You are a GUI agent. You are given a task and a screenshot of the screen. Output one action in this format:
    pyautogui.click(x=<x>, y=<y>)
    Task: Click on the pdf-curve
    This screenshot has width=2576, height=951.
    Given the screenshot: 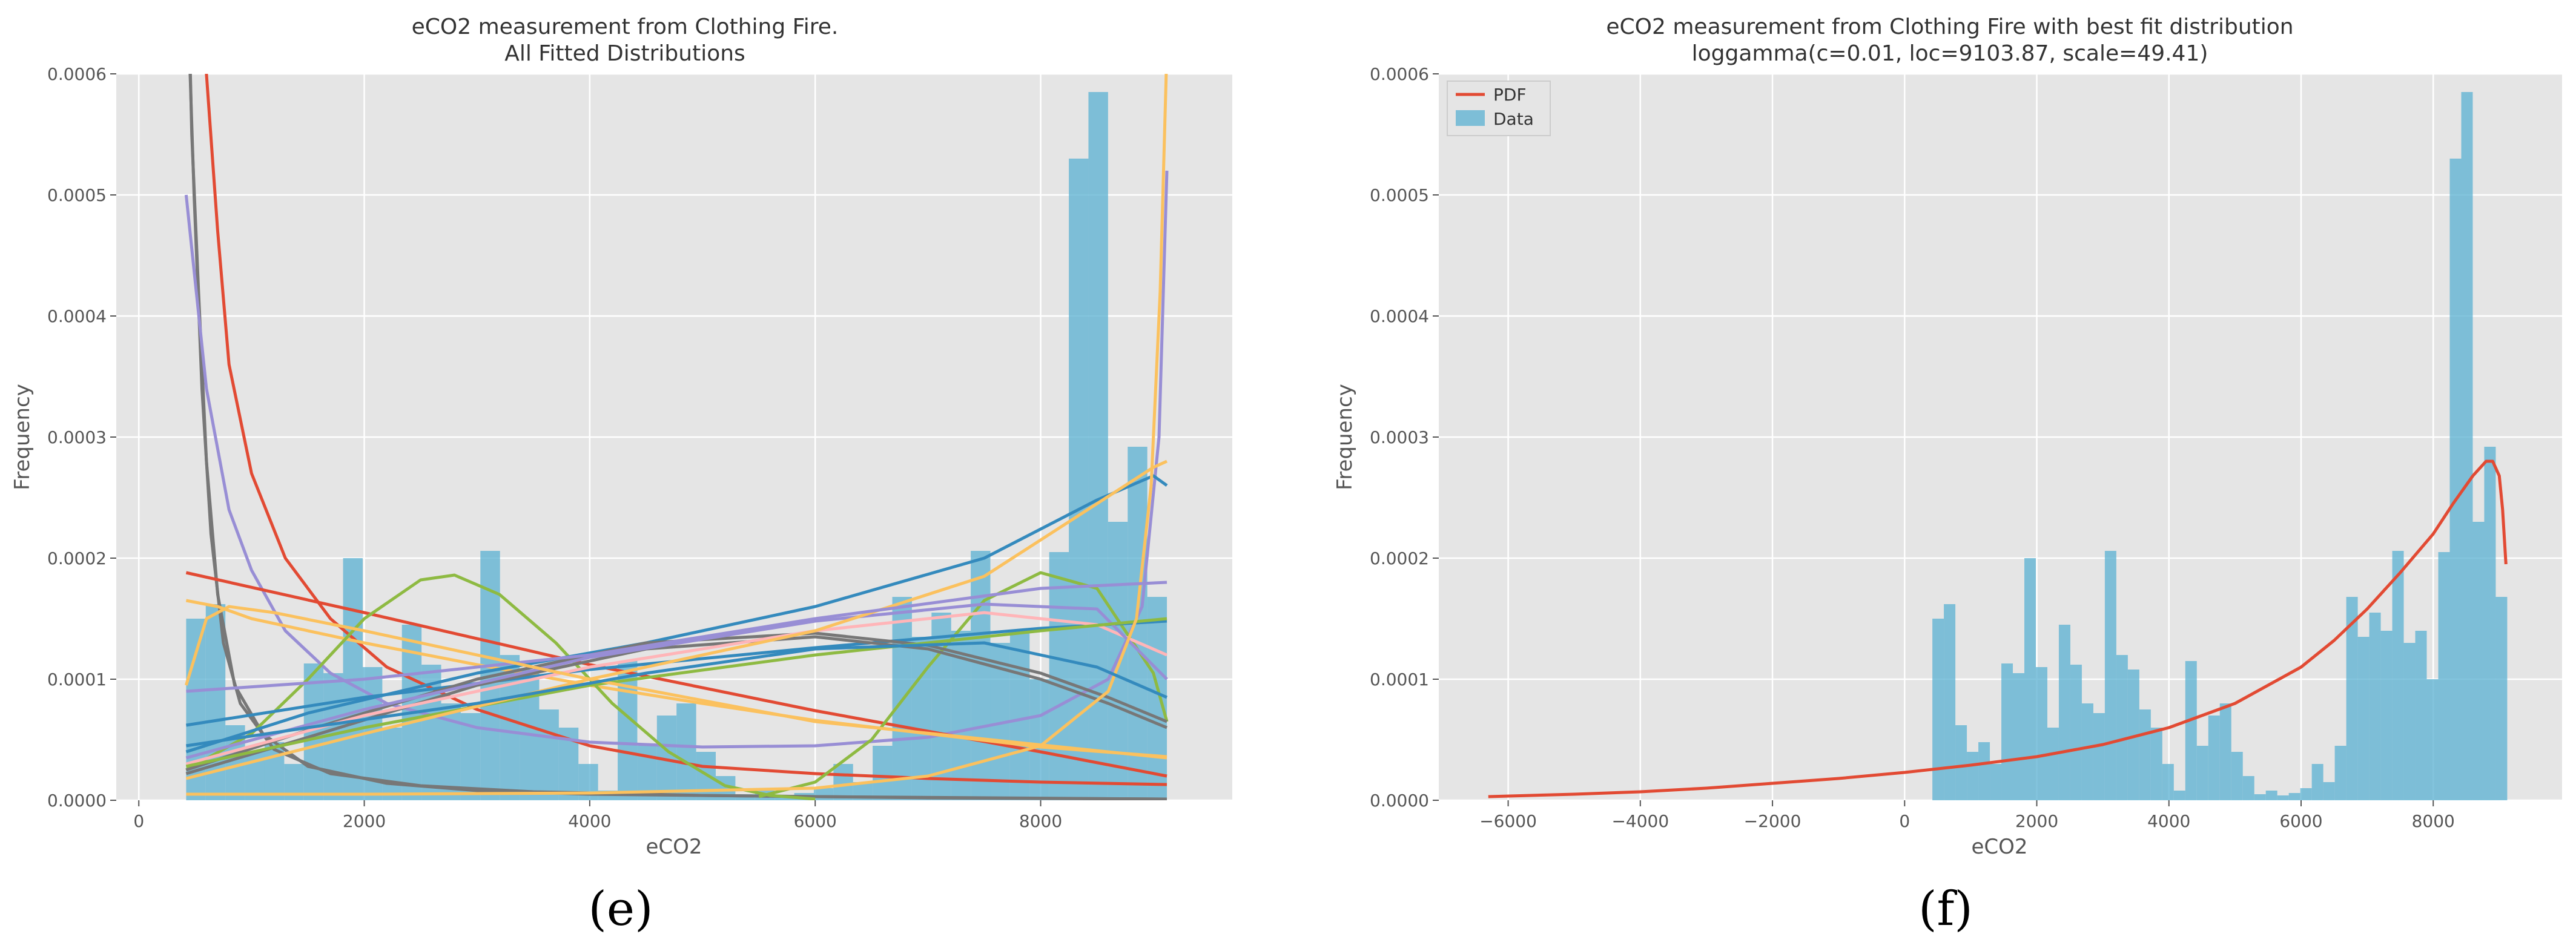 What is the action you would take?
    pyautogui.click(x=1998, y=628)
    